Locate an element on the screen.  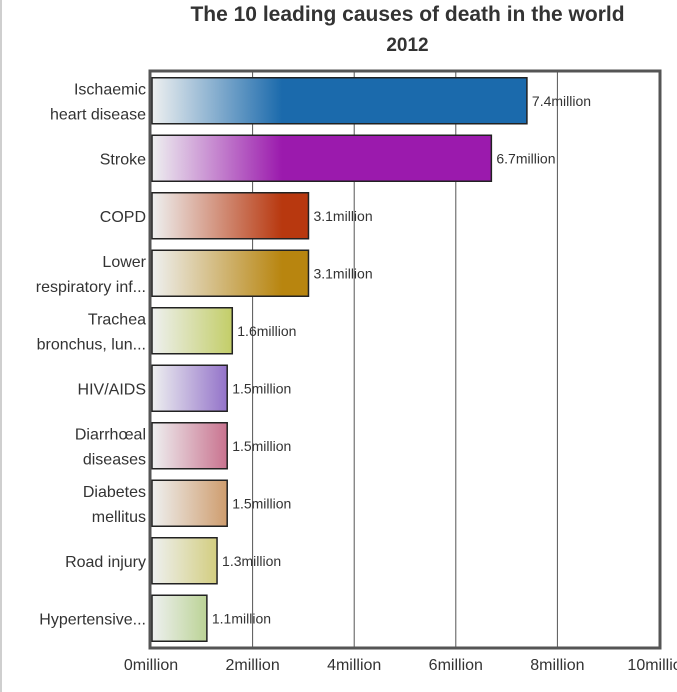
page-left-border is located at coordinates (1, 346).